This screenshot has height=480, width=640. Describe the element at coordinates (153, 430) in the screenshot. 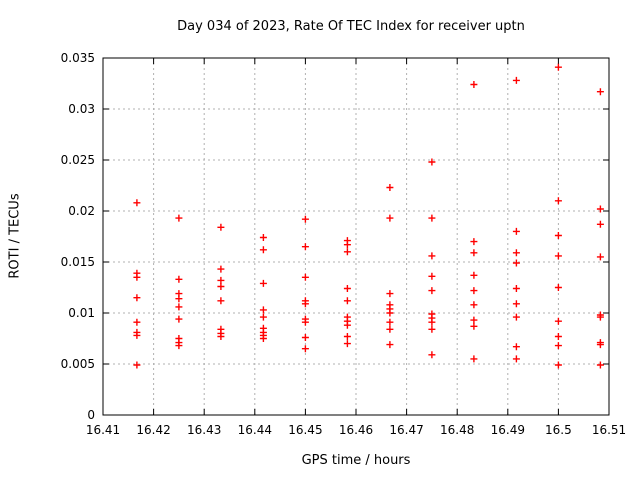

I see `x-tick-label: 16.42` at that location.